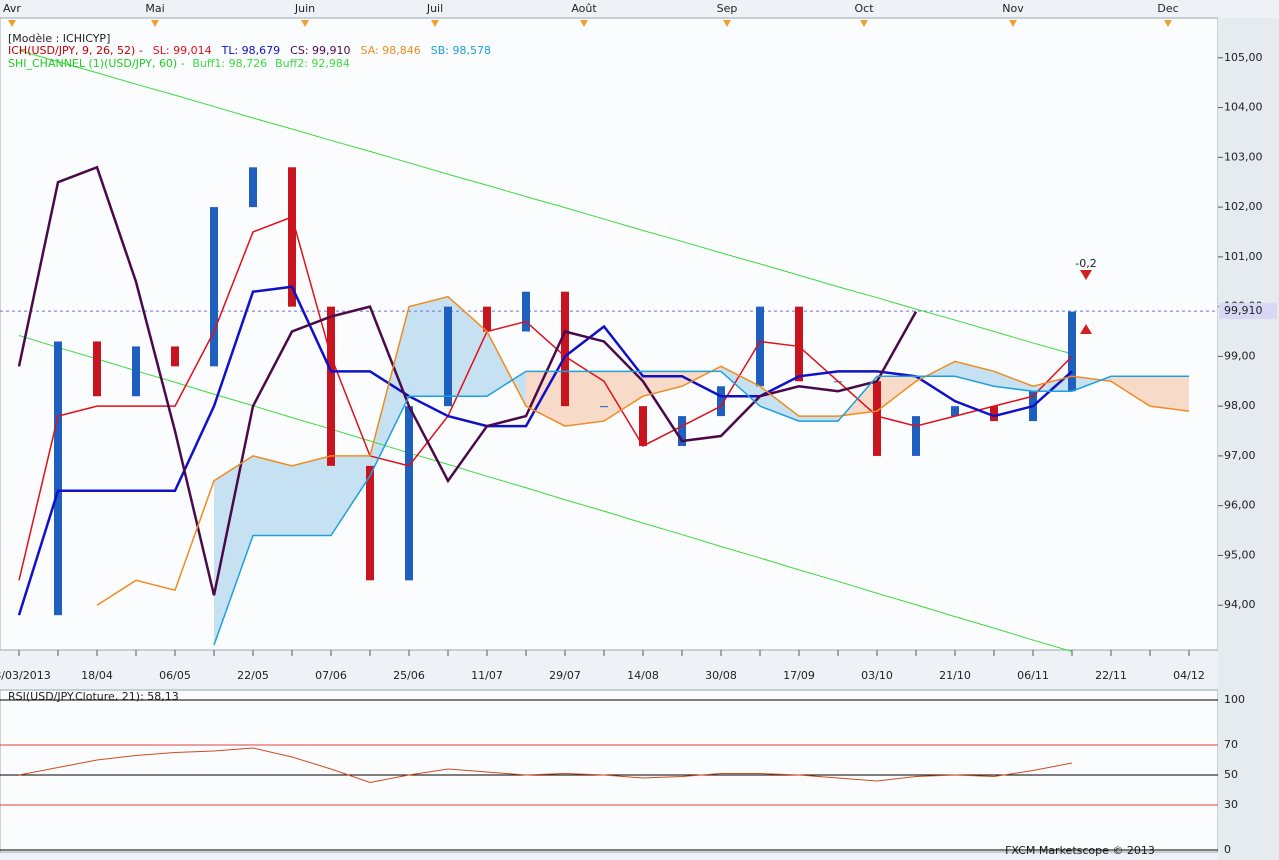 The image size is (1279, 860). Describe the element at coordinates (229, 63) in the screenshot. I see `legend-entry: Buff1: 98,726` at that location.